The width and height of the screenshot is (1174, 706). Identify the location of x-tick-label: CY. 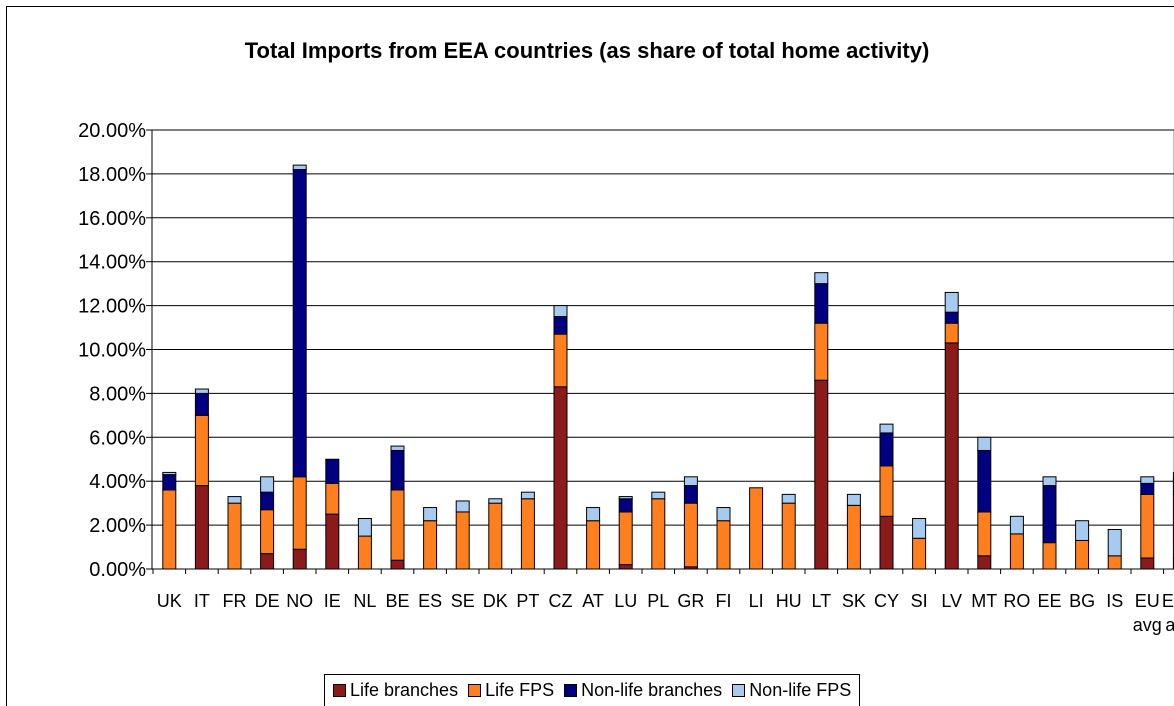
(886, 601).